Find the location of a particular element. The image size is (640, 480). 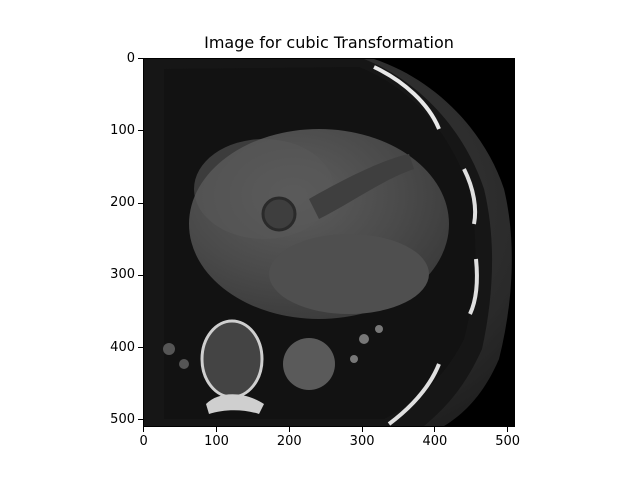

figure-title: Image for cubic Transformation is located at coordinates (329, 42).